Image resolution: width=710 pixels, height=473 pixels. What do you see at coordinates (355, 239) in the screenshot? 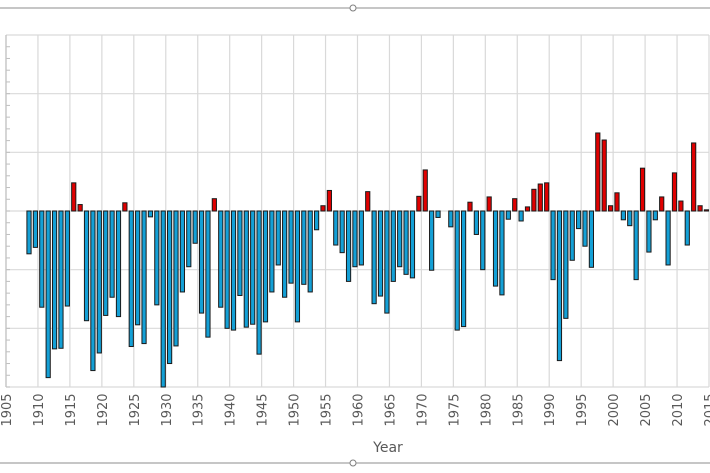
I see `bar-1959` at bounding box center [355, 239].